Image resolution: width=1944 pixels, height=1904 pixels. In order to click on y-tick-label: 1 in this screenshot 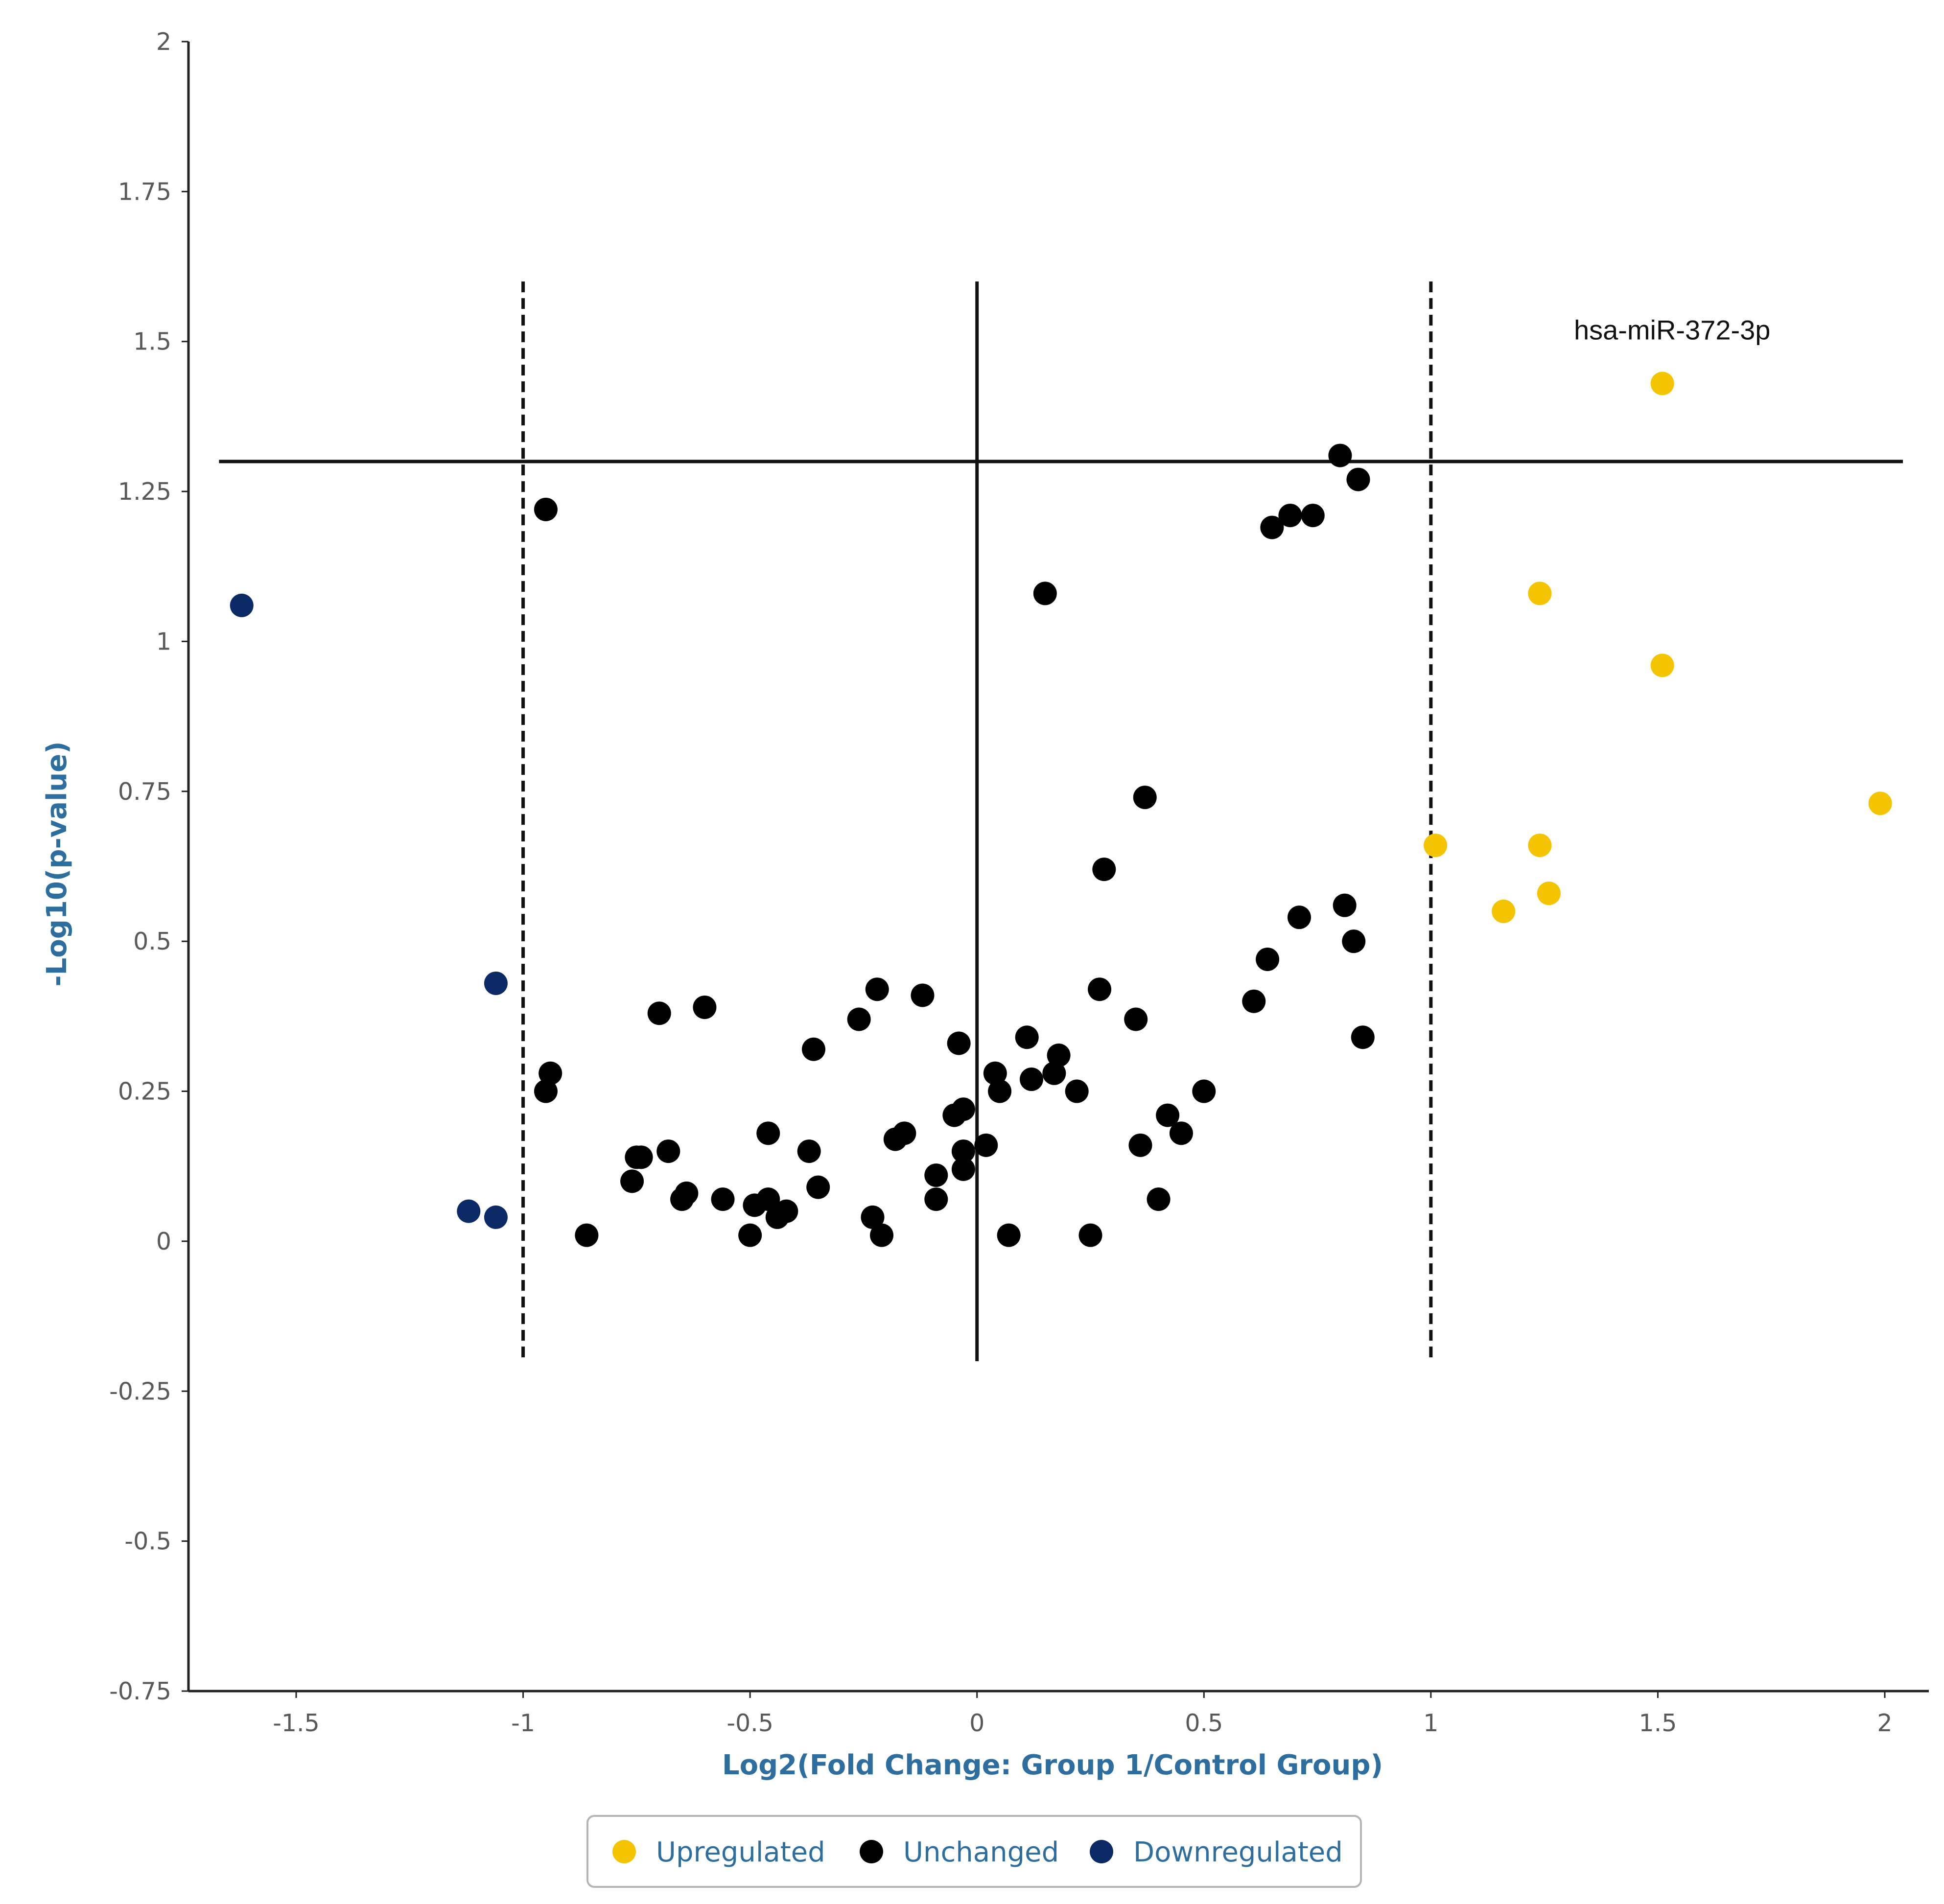, I will do `click(163, 641)`.